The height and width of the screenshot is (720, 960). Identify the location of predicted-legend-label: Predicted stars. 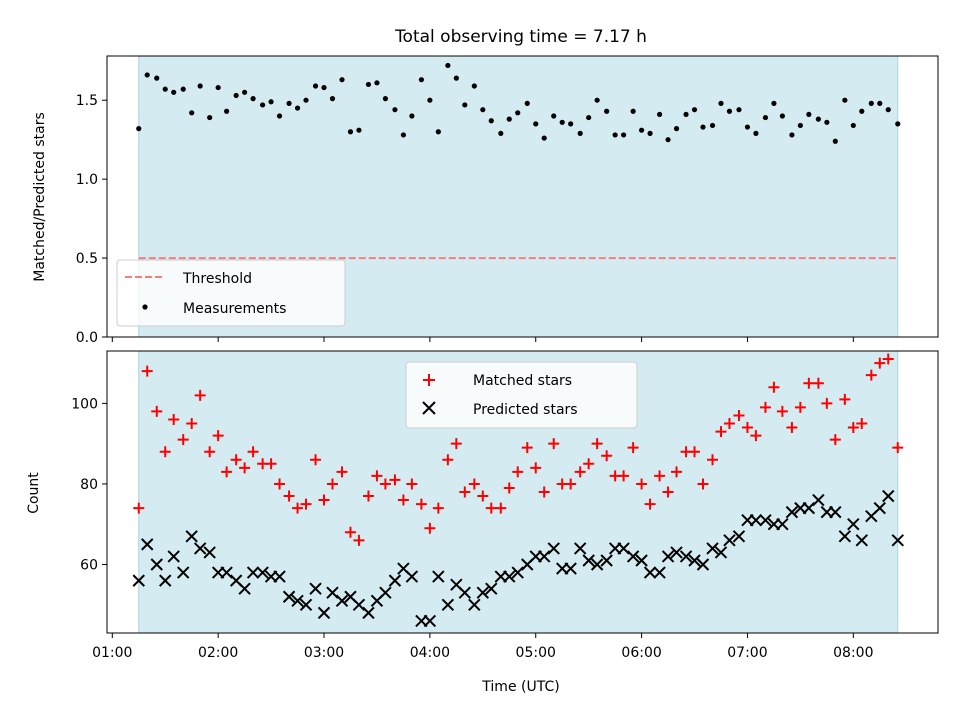
(525, 410).